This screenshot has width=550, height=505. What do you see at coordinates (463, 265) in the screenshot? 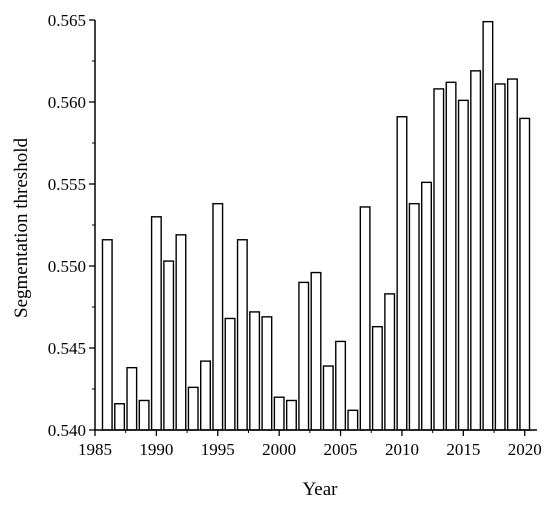
I see `bar-2015` at bounding box center [463, 265].